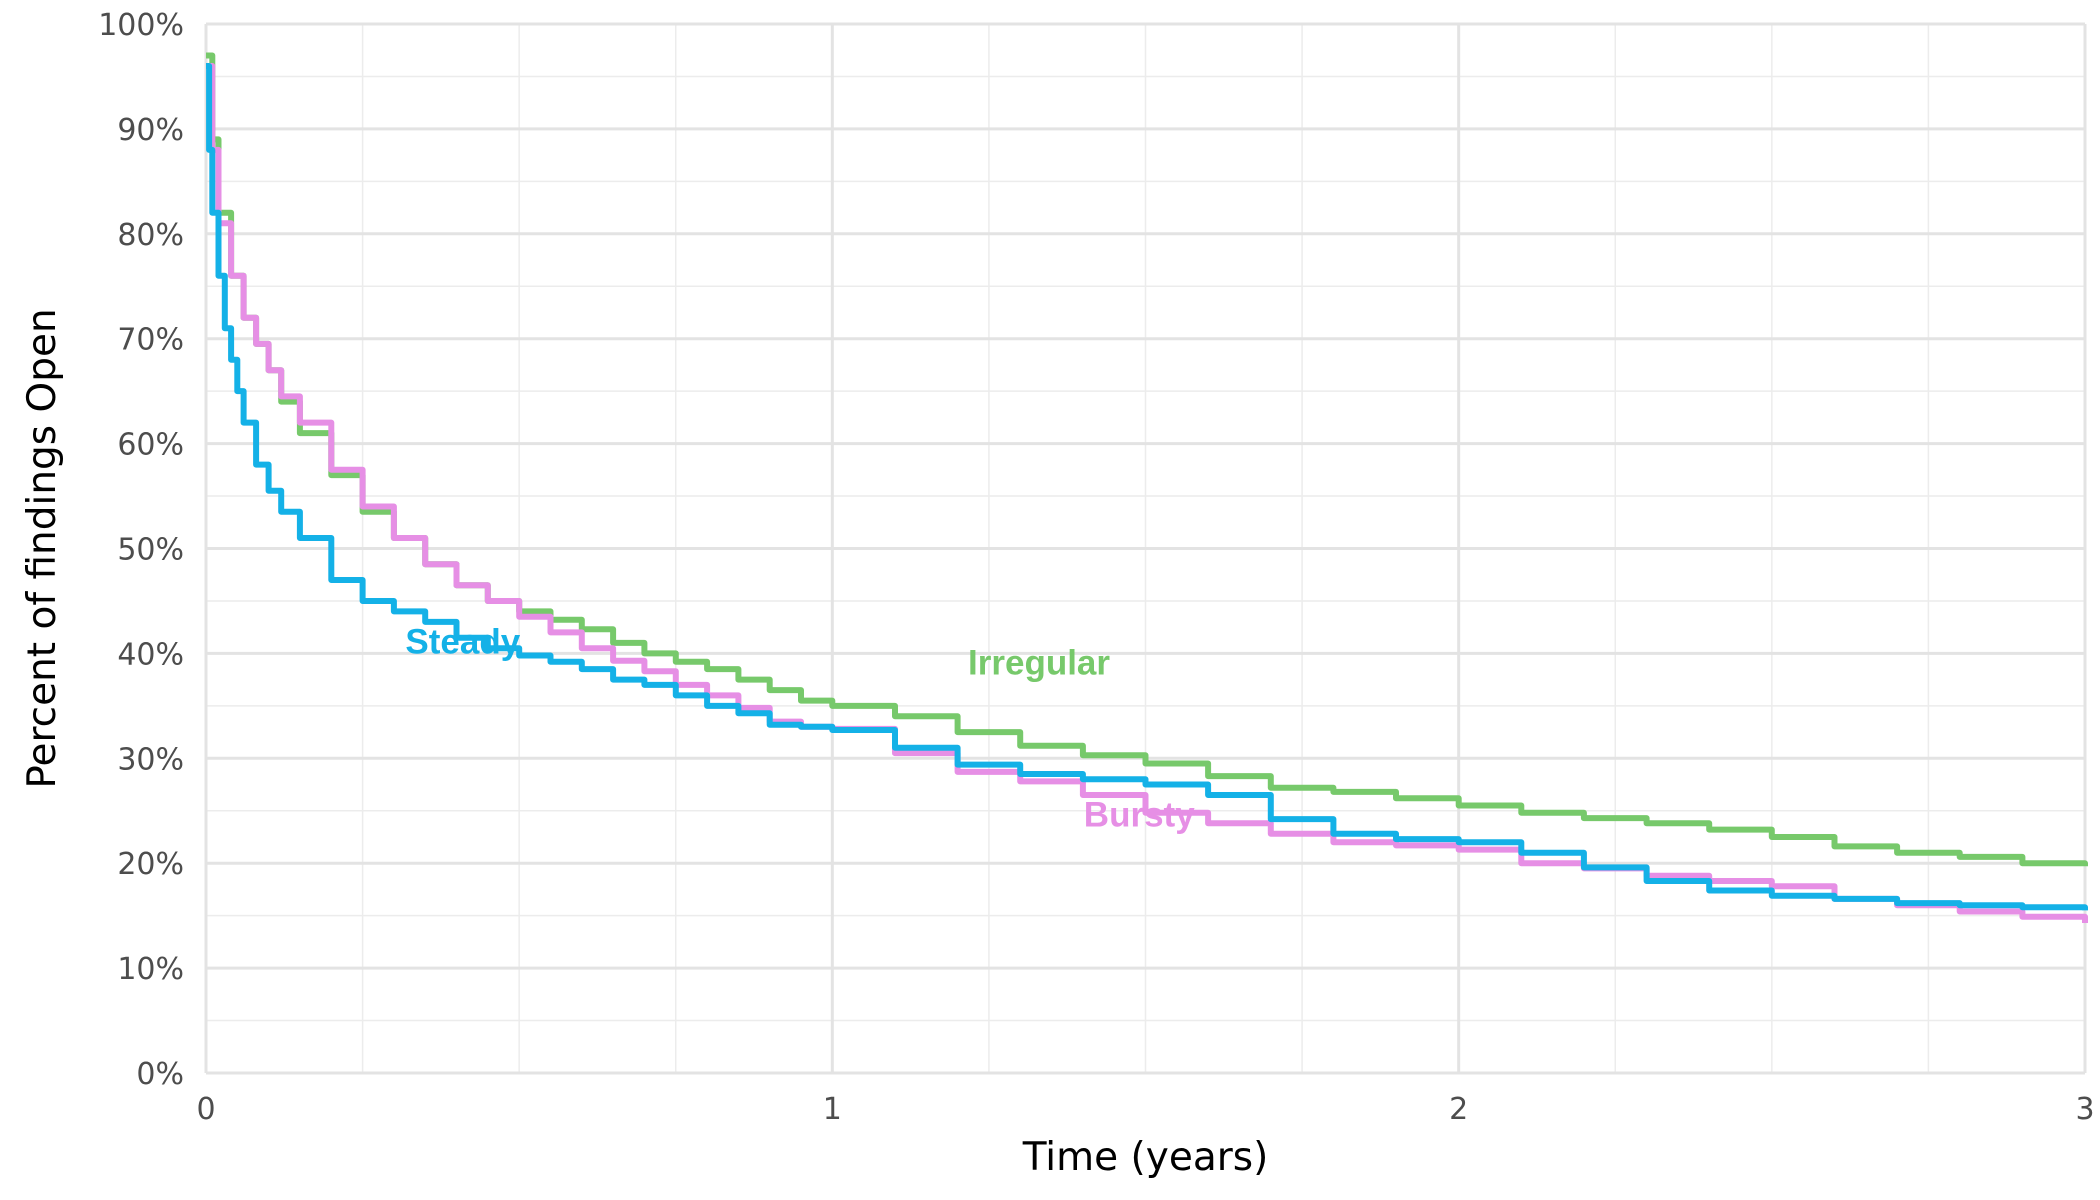 The width and height of the screenshot is (2100, 1200). Describe the element at coordinates (205, 1109) in the screenshot. I see `x-tick-label: 0` at that location.